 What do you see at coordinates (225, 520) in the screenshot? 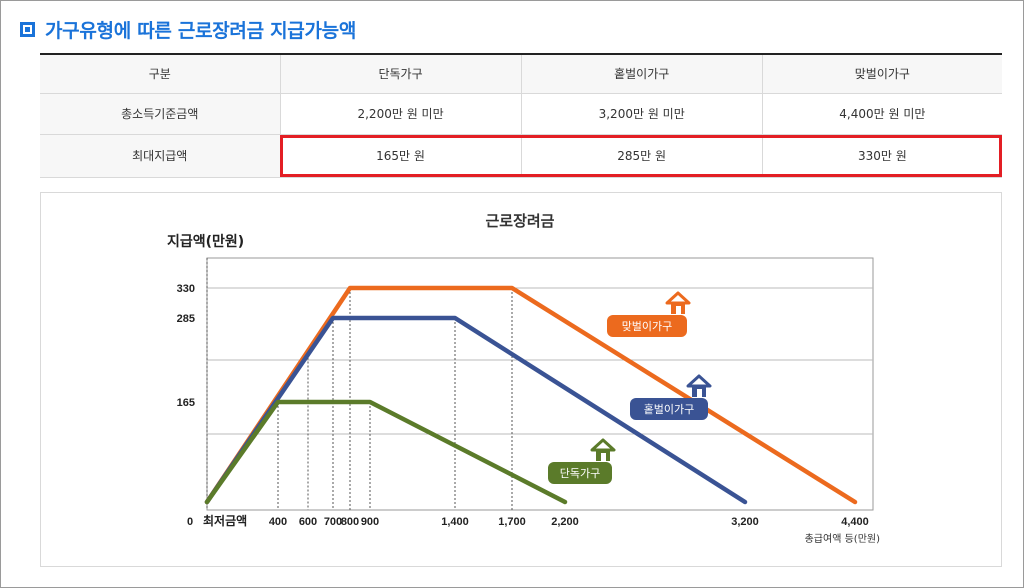
I see `x-min-label: 최저금액` at bounding box center [225, 520].